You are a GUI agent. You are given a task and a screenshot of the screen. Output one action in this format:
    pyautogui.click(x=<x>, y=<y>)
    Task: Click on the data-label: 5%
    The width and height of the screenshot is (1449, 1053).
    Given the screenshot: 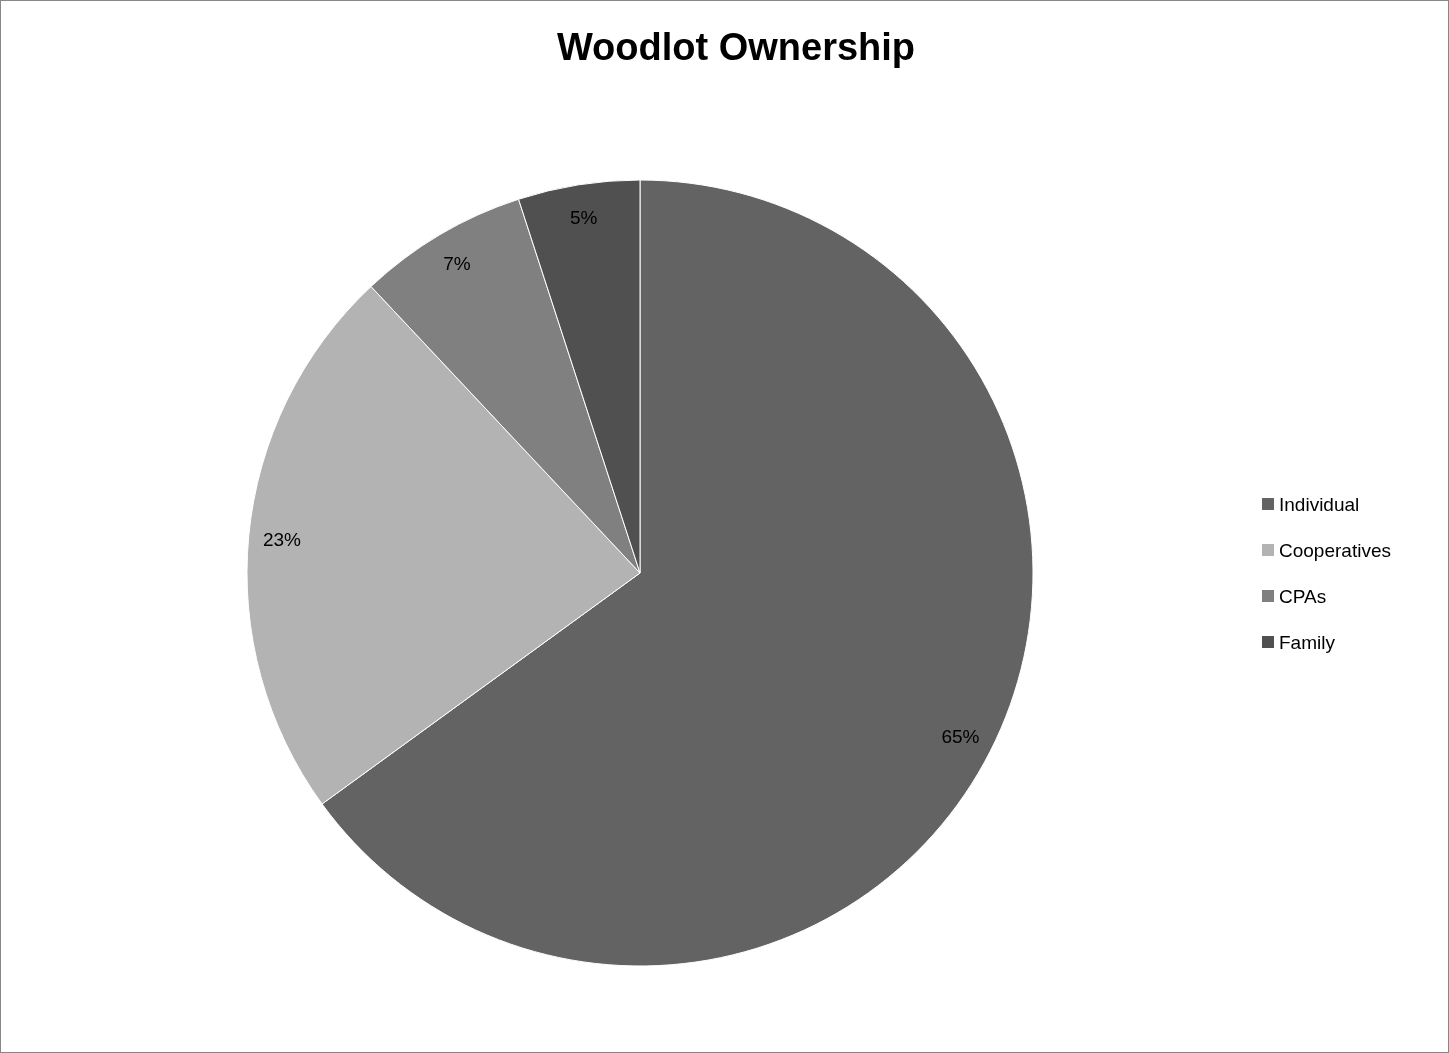 What is the action you would take?
    pyautogui.click(x=584, y=218)
    